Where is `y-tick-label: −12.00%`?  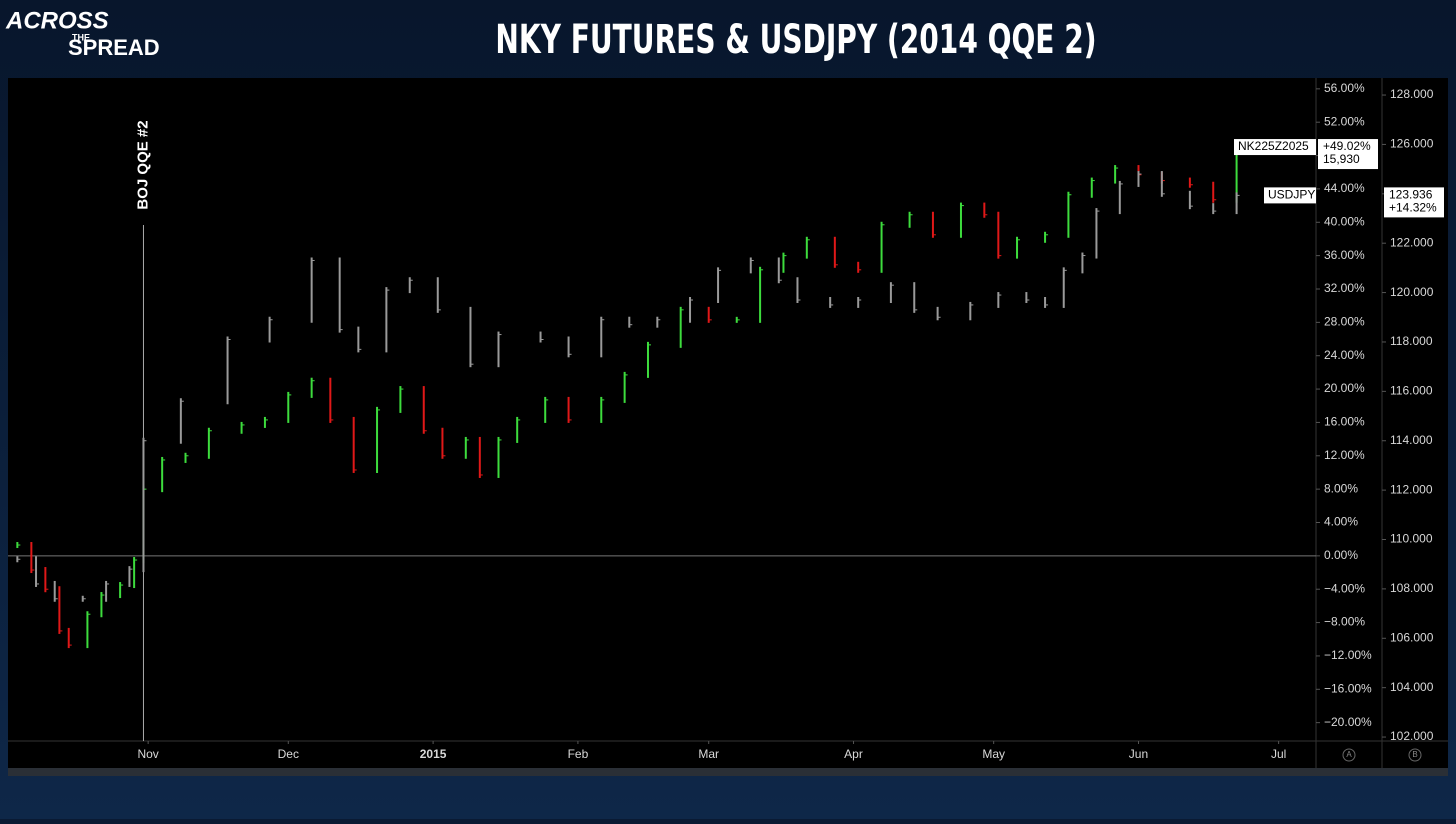
y-tick-label: −12.00% is located at coordinates (1348, 655).